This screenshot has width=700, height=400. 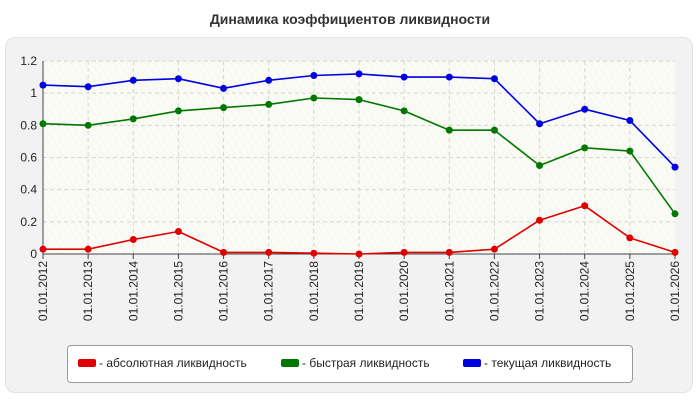 What do you see at coordinates (494, 291) in the screenshot?
I see `x-tick-label: 01.01.2022` at bounding box center [494, 291].